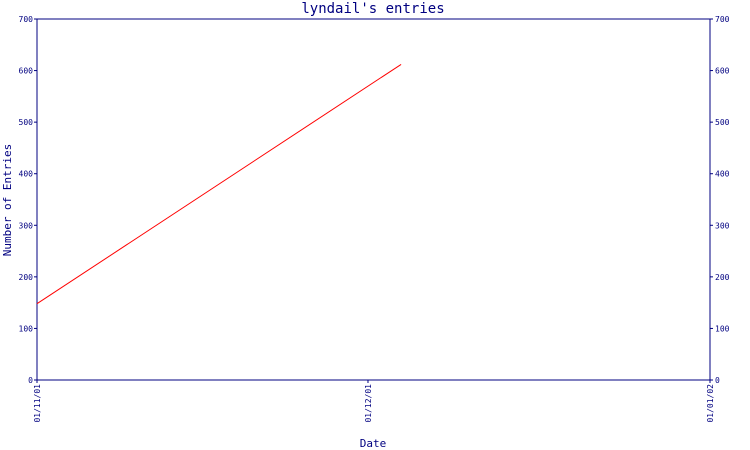  Describe the element at coordinates (26, 277) in the screenshot. I see `y-tick-label-left: 200` at that location.